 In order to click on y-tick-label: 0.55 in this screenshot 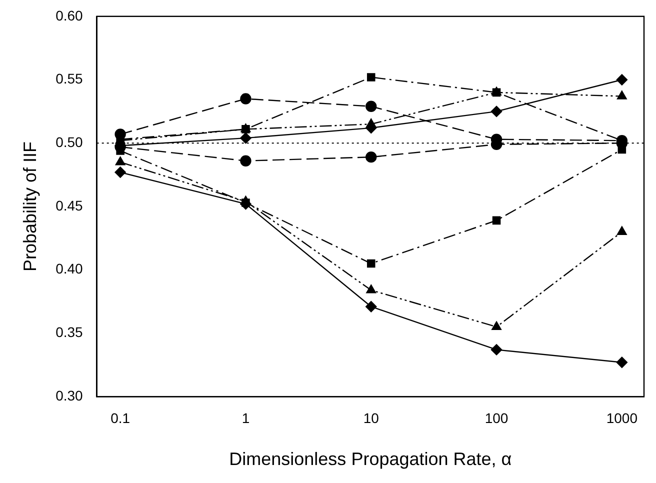, I will do `click(70, 78)`.